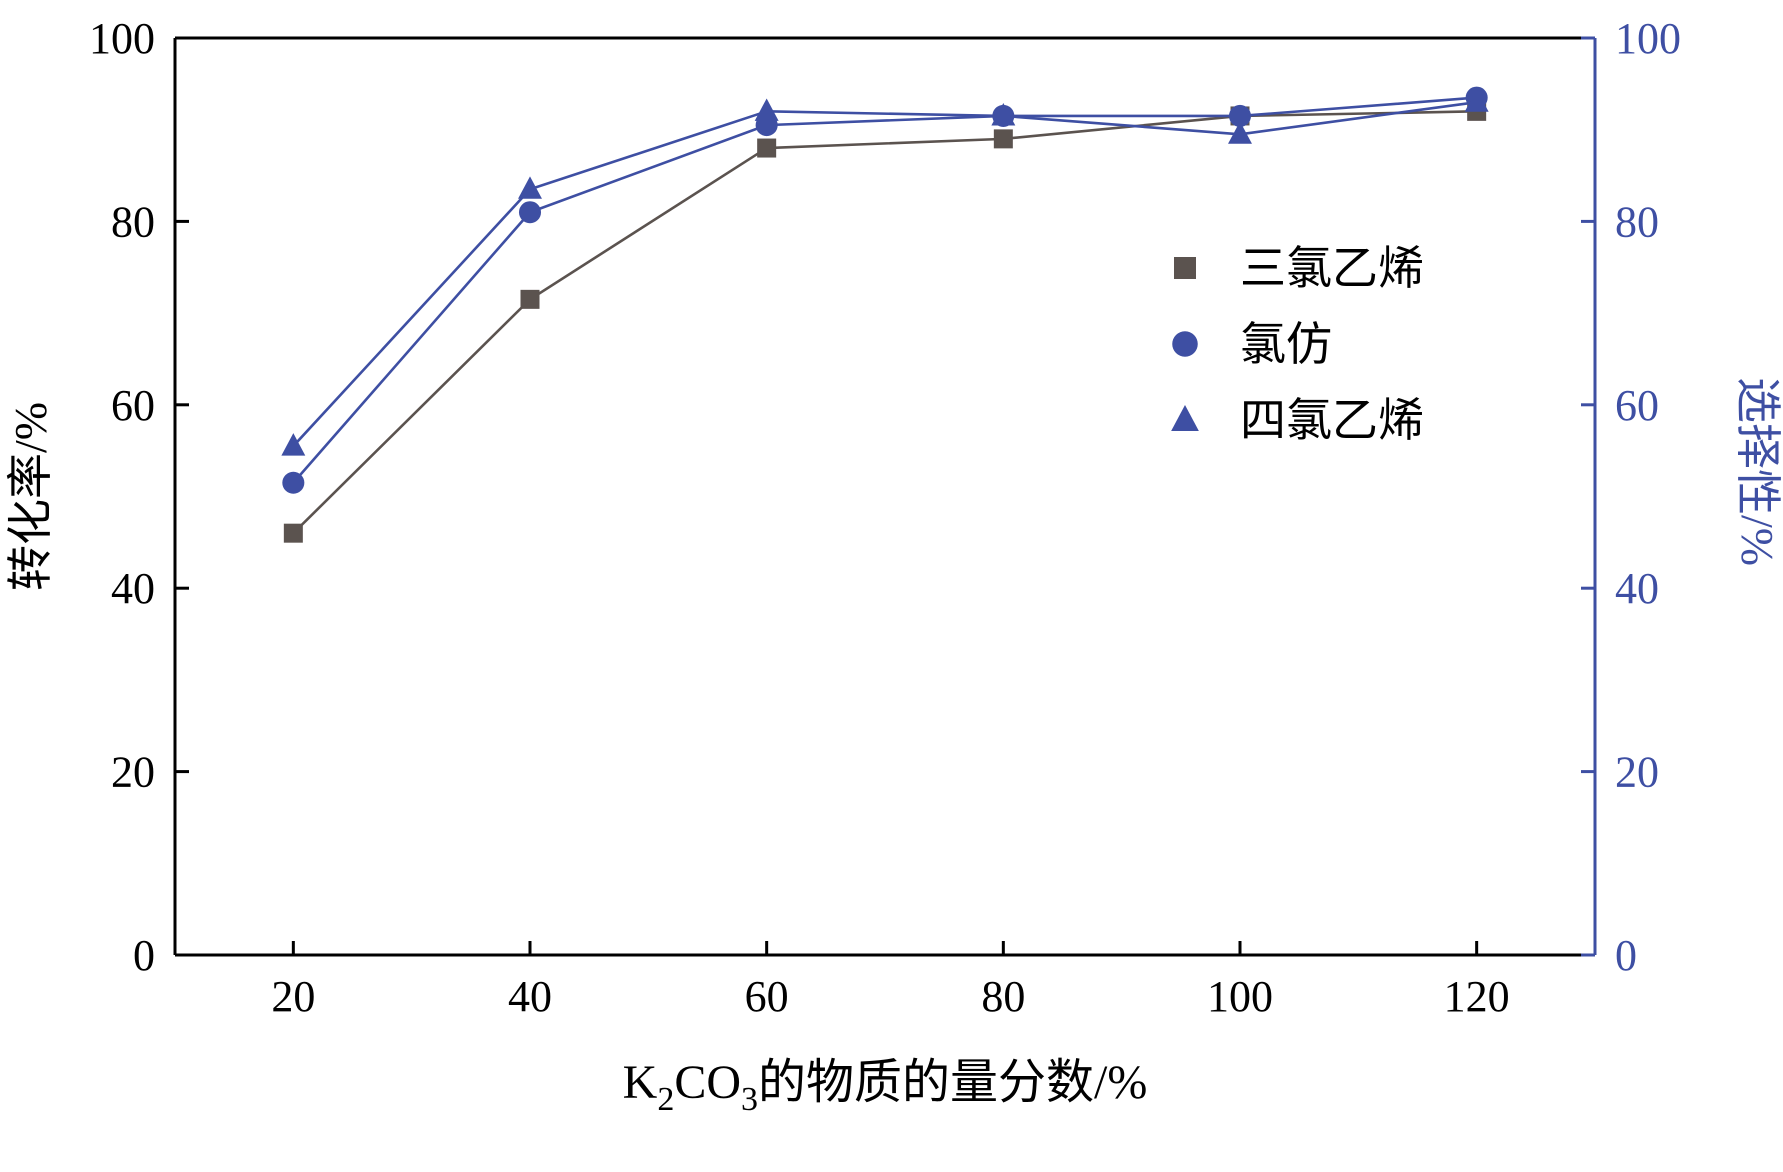 This screenshot has height=1172, width=1783. I want to click on left-tick-label: 0, so click(144, 955).